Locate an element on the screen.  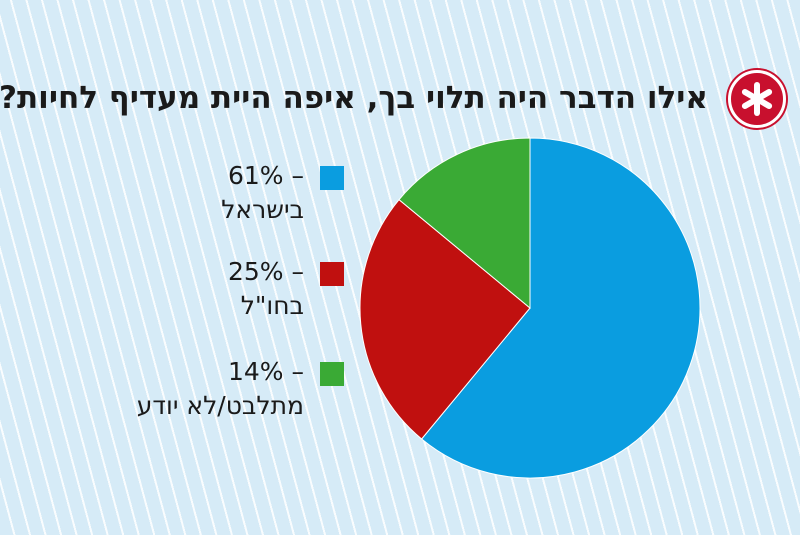
pie-slice-abroad is located at coordinates (445, 319).